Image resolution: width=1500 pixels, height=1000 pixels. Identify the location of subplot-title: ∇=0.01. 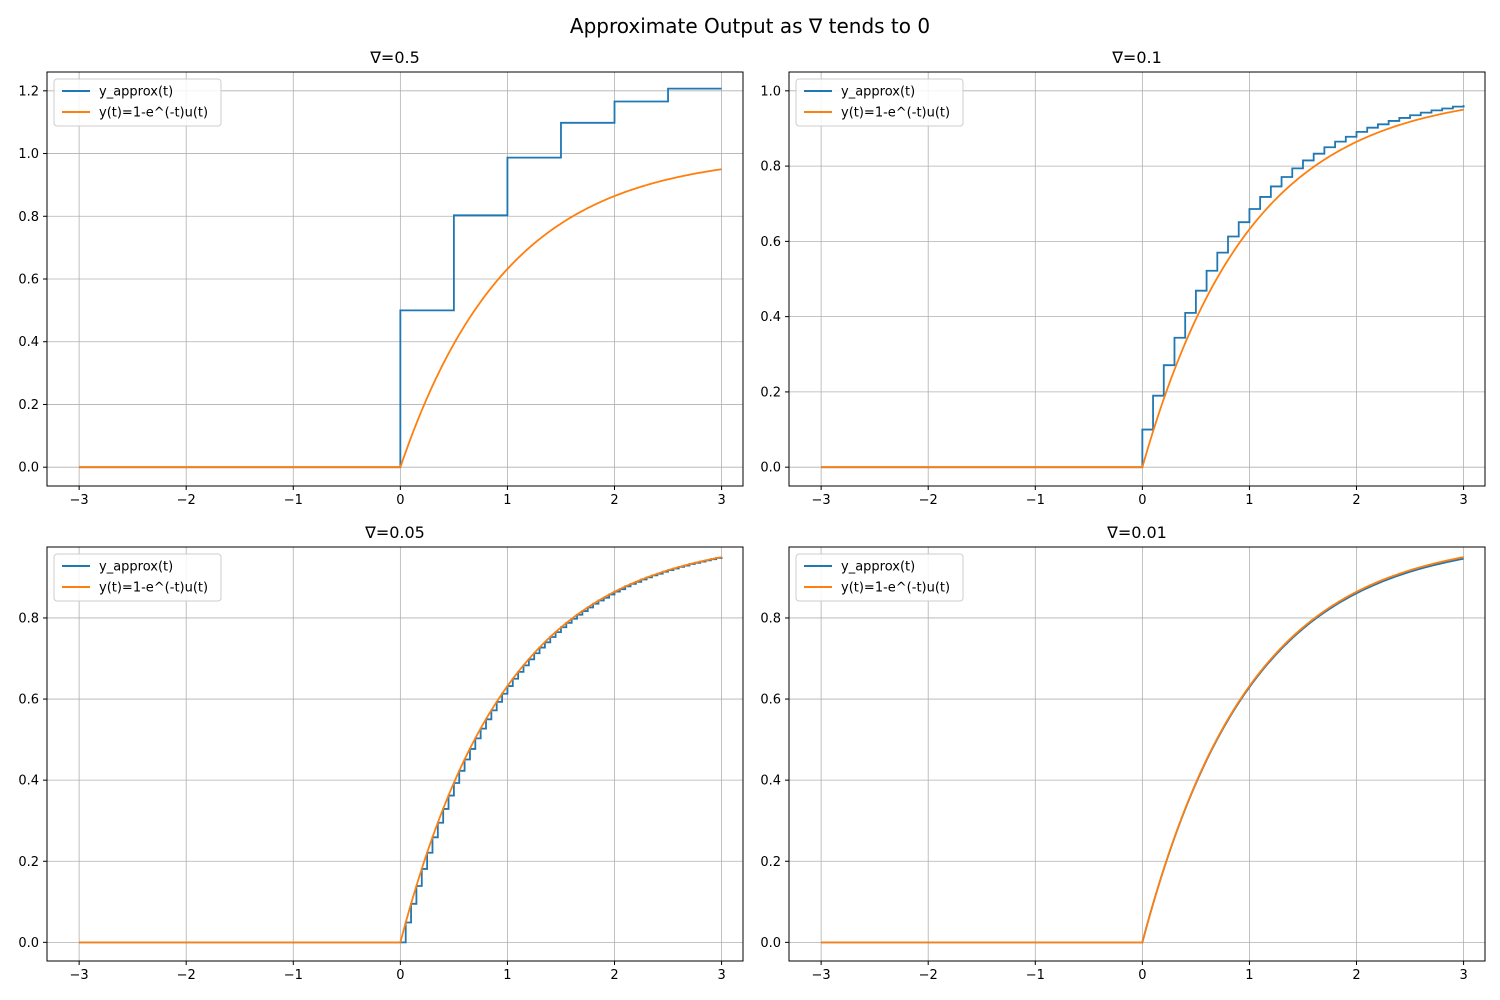
(1136, 532).